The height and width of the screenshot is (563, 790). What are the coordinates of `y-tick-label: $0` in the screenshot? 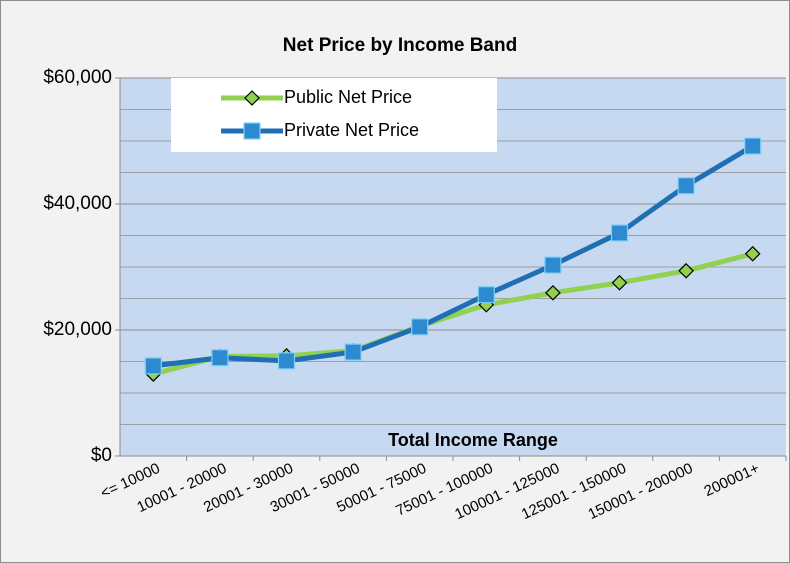 It's located at (101, 455).